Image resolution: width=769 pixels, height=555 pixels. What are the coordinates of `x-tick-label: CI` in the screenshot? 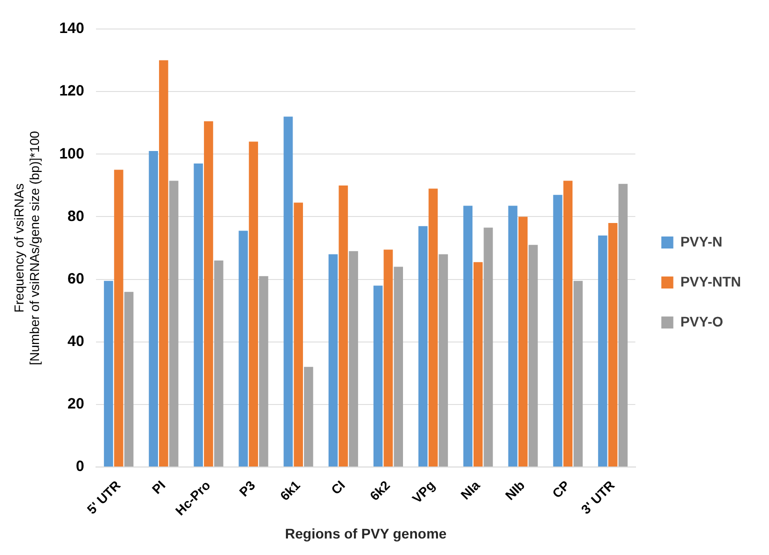 It's located at (338, 488).